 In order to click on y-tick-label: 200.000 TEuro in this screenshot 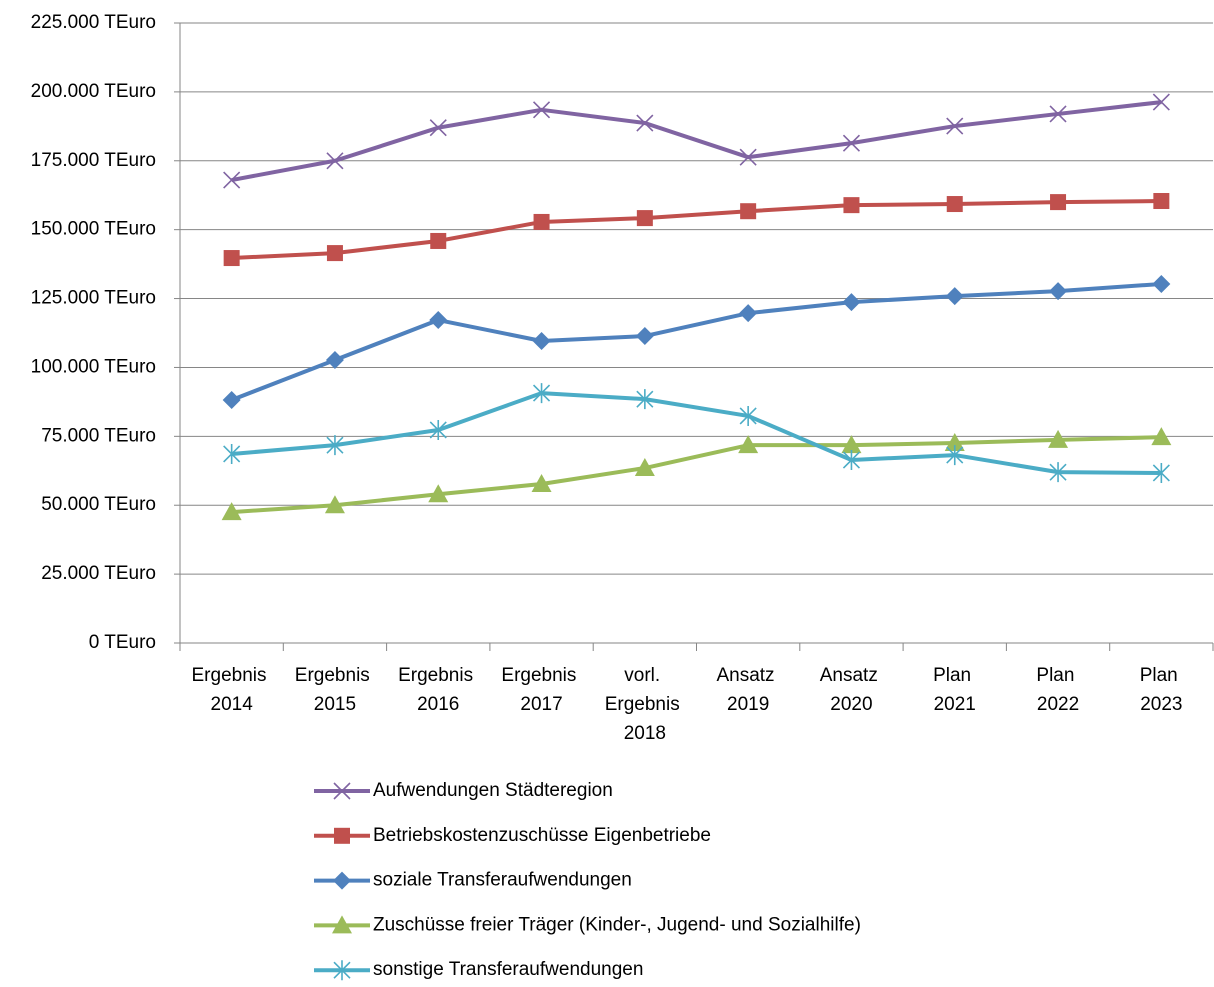, I will do `click(93, 91)`.